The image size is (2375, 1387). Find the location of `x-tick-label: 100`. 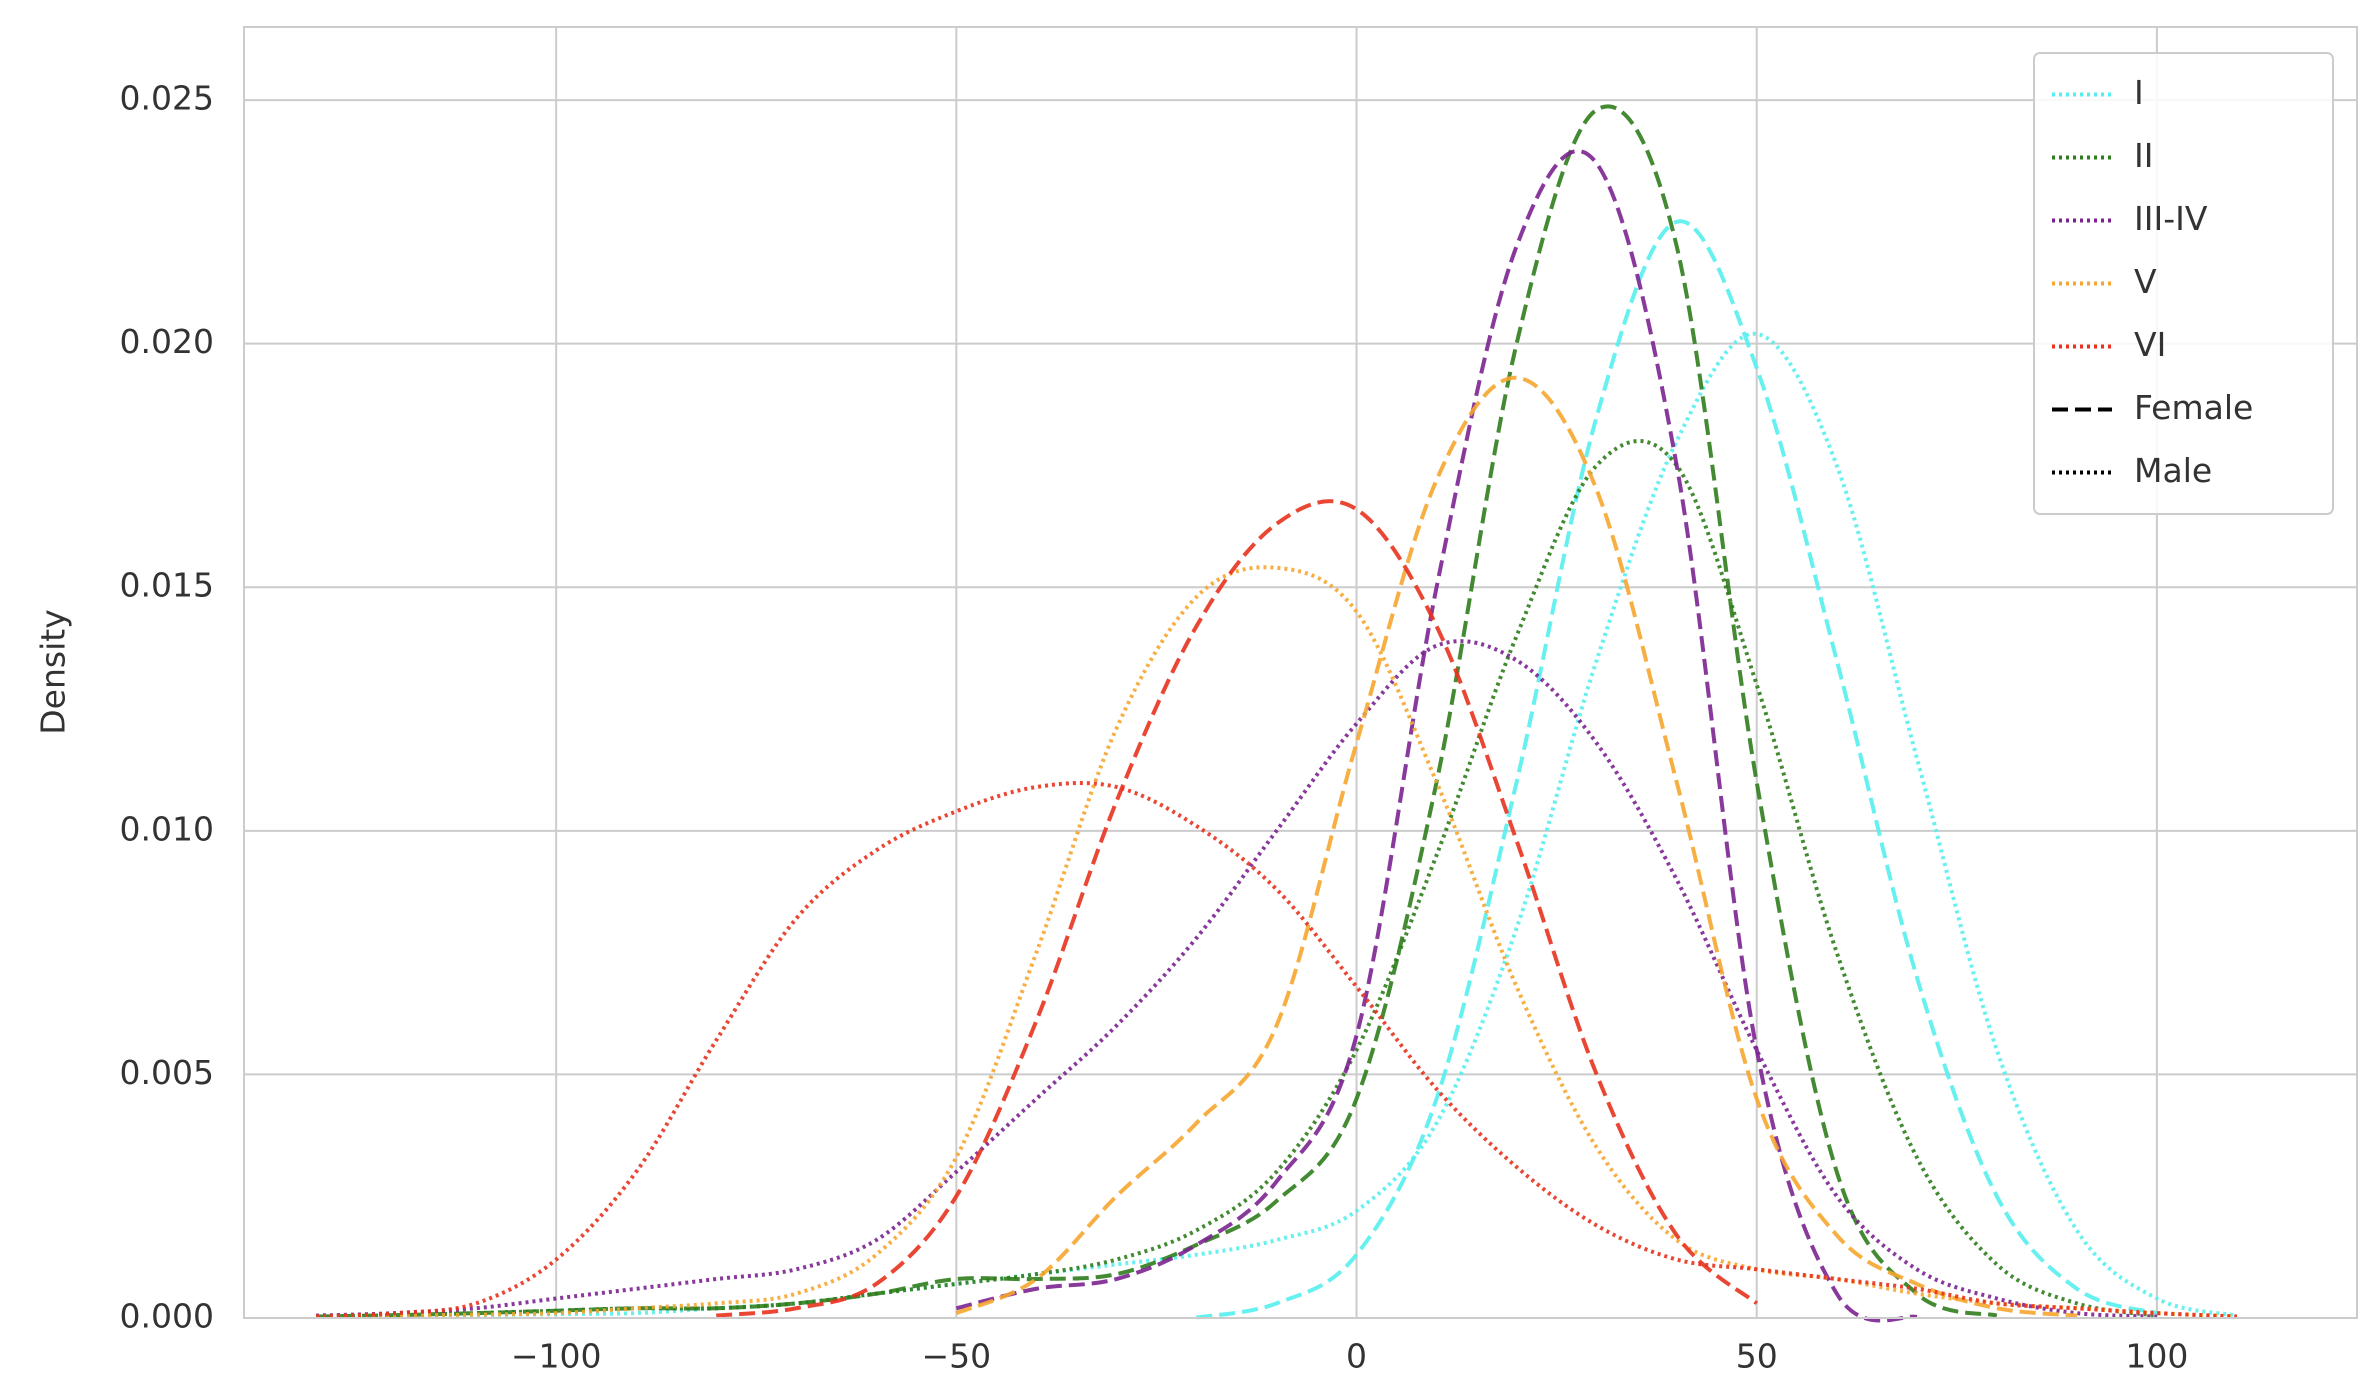

x-tick-label: 100 is located at coordinates (2156, 1356).